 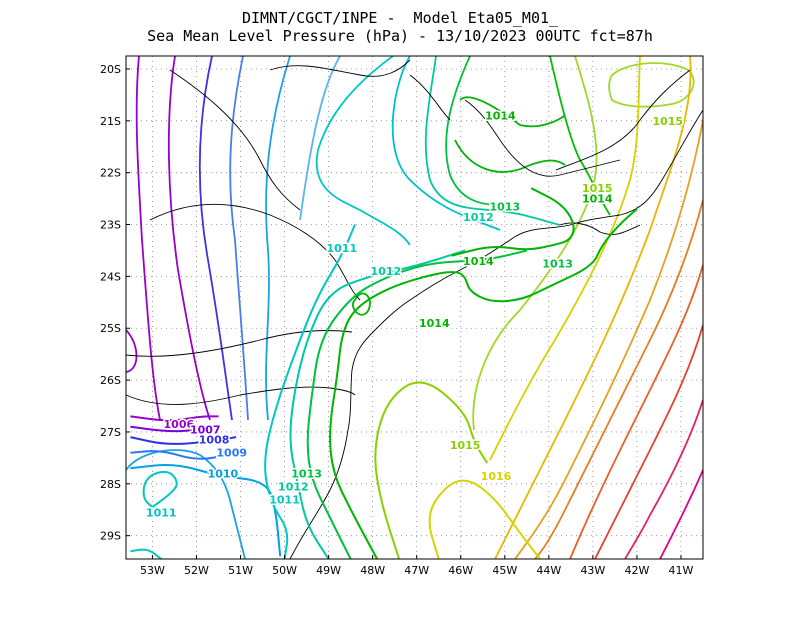 What do you see at coordinates (681, 570) in the screenshot?
I see `x-tick-label: 41W` at bounding box center [681, 570].